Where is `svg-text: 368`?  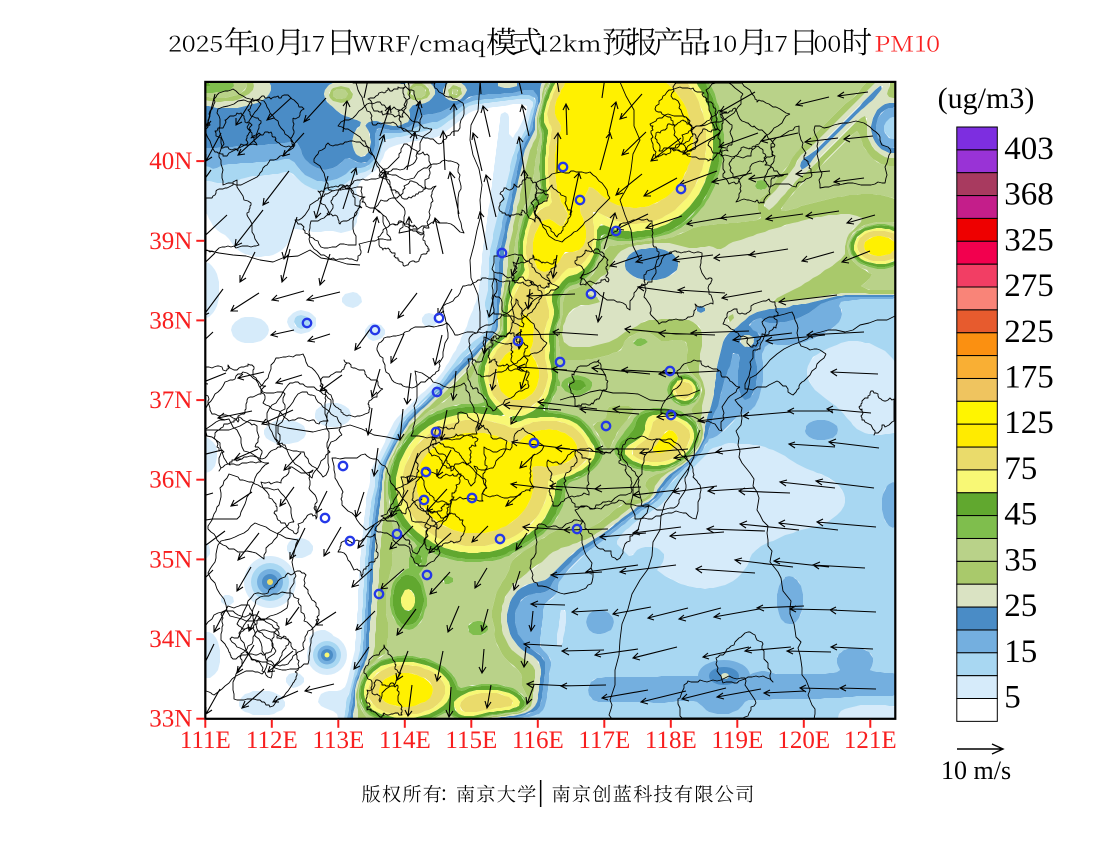 svg-text: 368 is located at coordinates (1029, 195).